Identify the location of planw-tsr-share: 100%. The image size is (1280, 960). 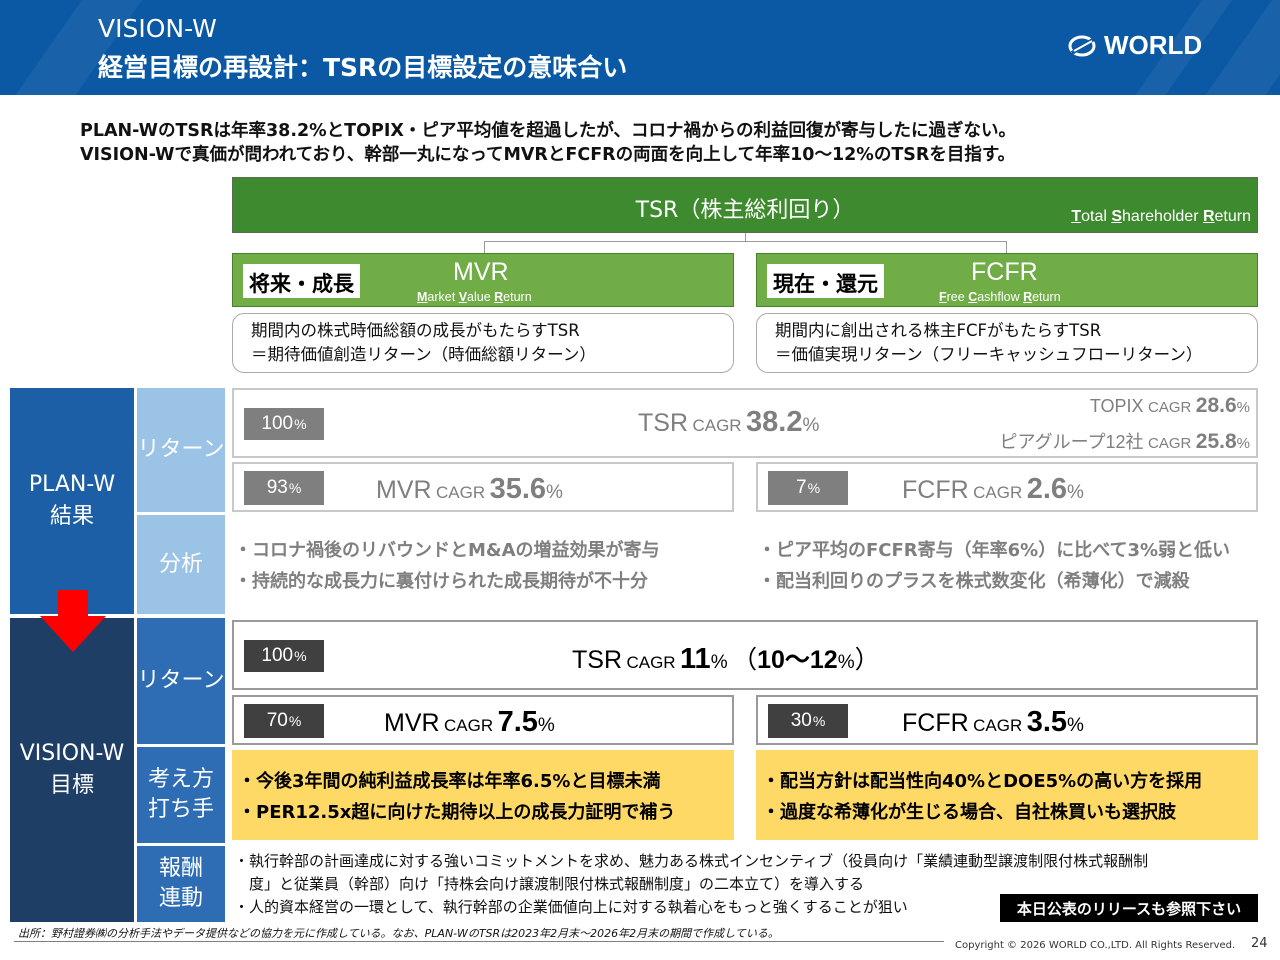
(284, 424).